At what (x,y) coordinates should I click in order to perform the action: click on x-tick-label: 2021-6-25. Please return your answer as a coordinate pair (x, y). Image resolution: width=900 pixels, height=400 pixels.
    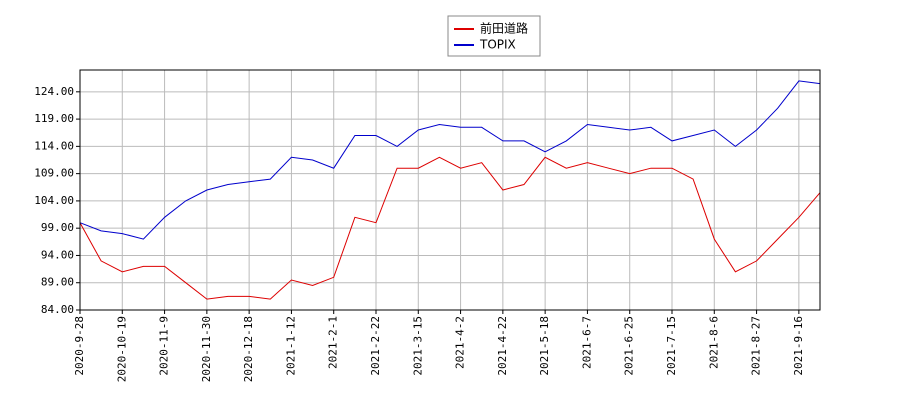
    Looking at the image, I should click on (629, 346).